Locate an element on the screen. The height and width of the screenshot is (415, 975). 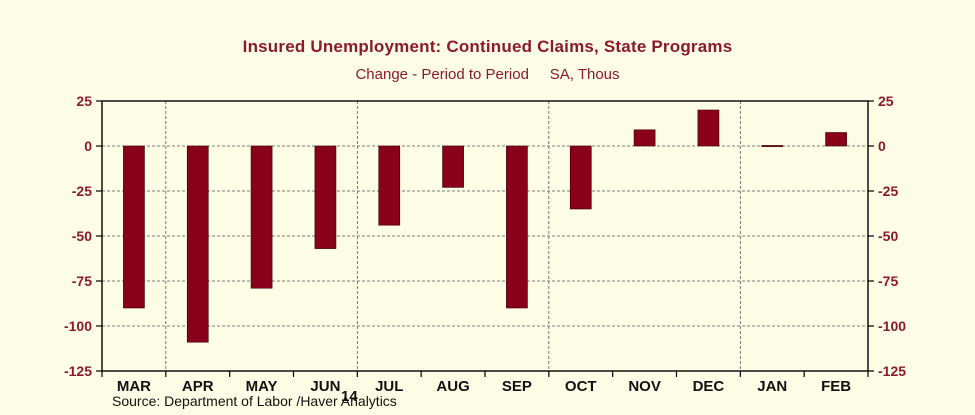
y-tick-label-left: -50 is located at coordinates (82, 236).